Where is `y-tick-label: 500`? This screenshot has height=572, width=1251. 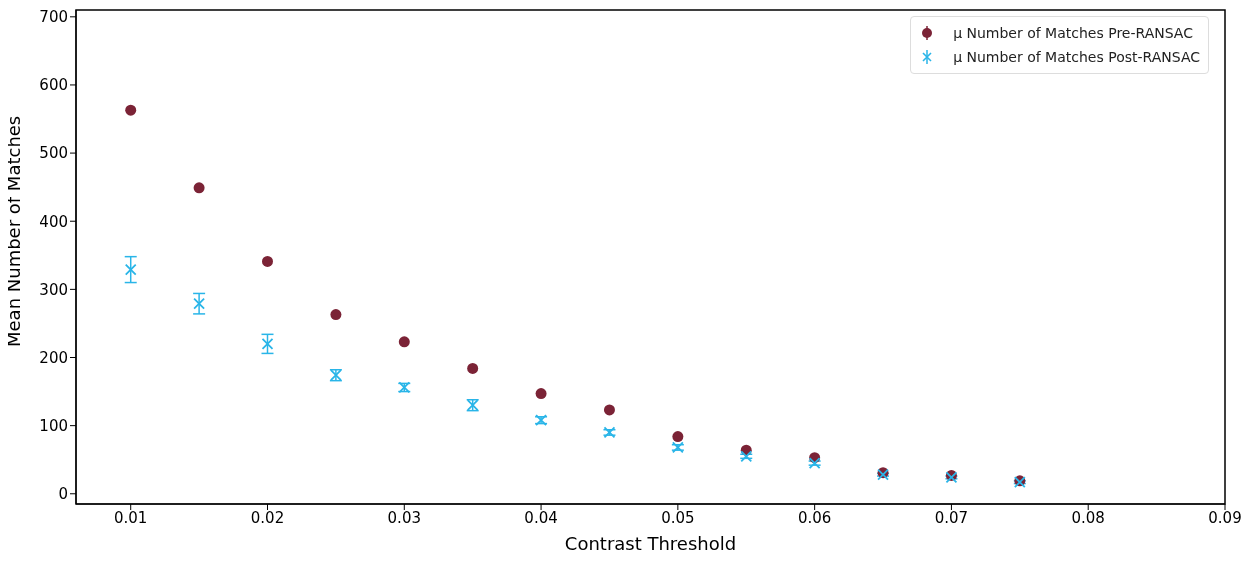
y-tick-label: 500 is located at coordinates (53, 153).